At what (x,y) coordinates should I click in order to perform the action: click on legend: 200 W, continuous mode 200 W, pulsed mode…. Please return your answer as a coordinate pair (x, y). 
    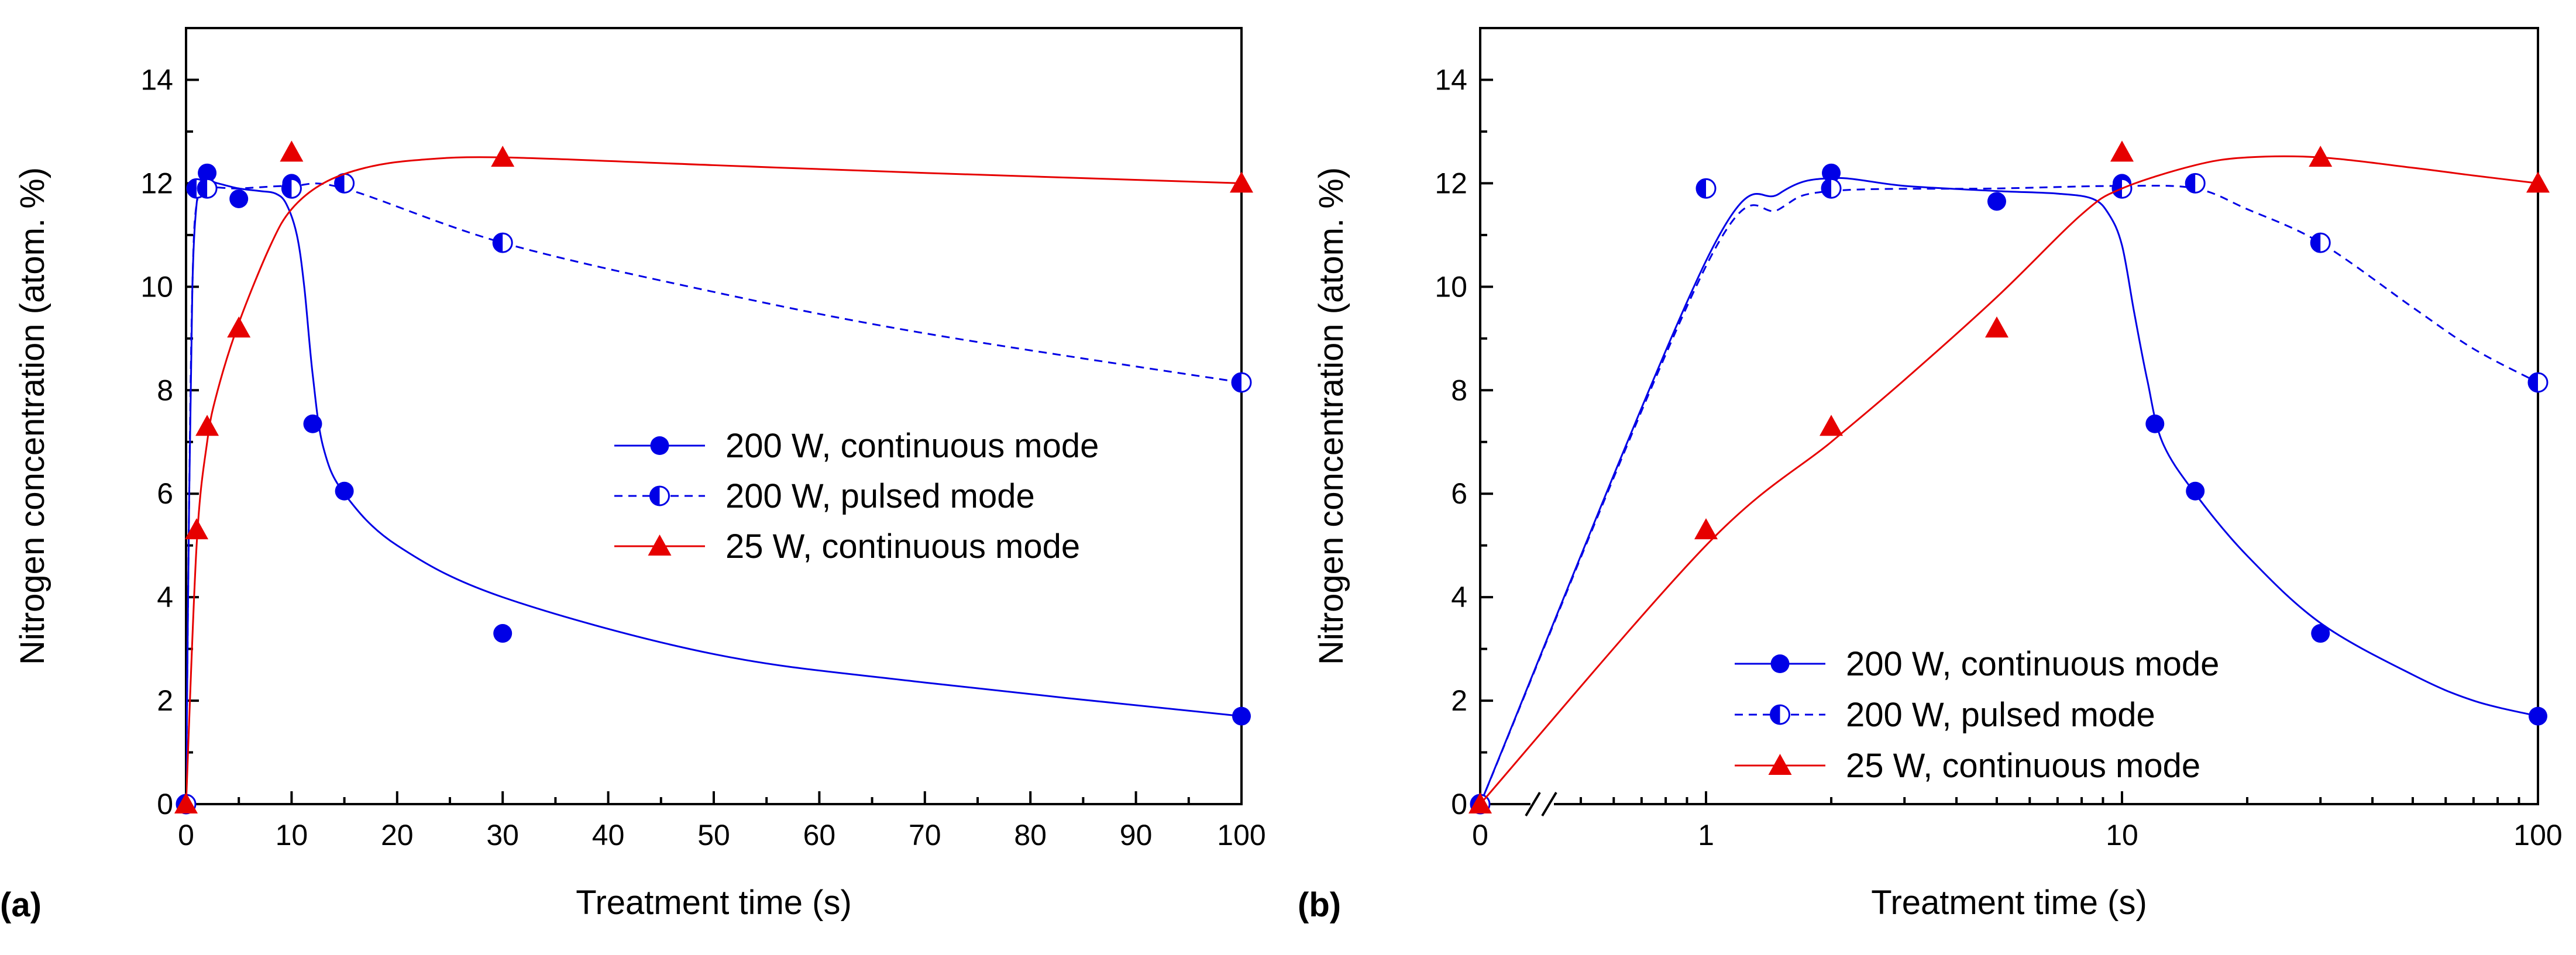
    Looking at the image, I should click on (857, 496).